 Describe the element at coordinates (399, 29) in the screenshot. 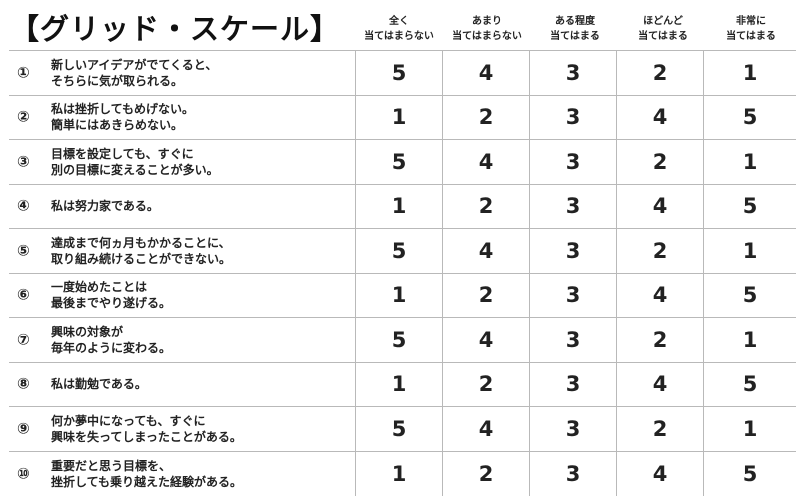

I see `column-header-1: 全く 当てはまらない` at that location.